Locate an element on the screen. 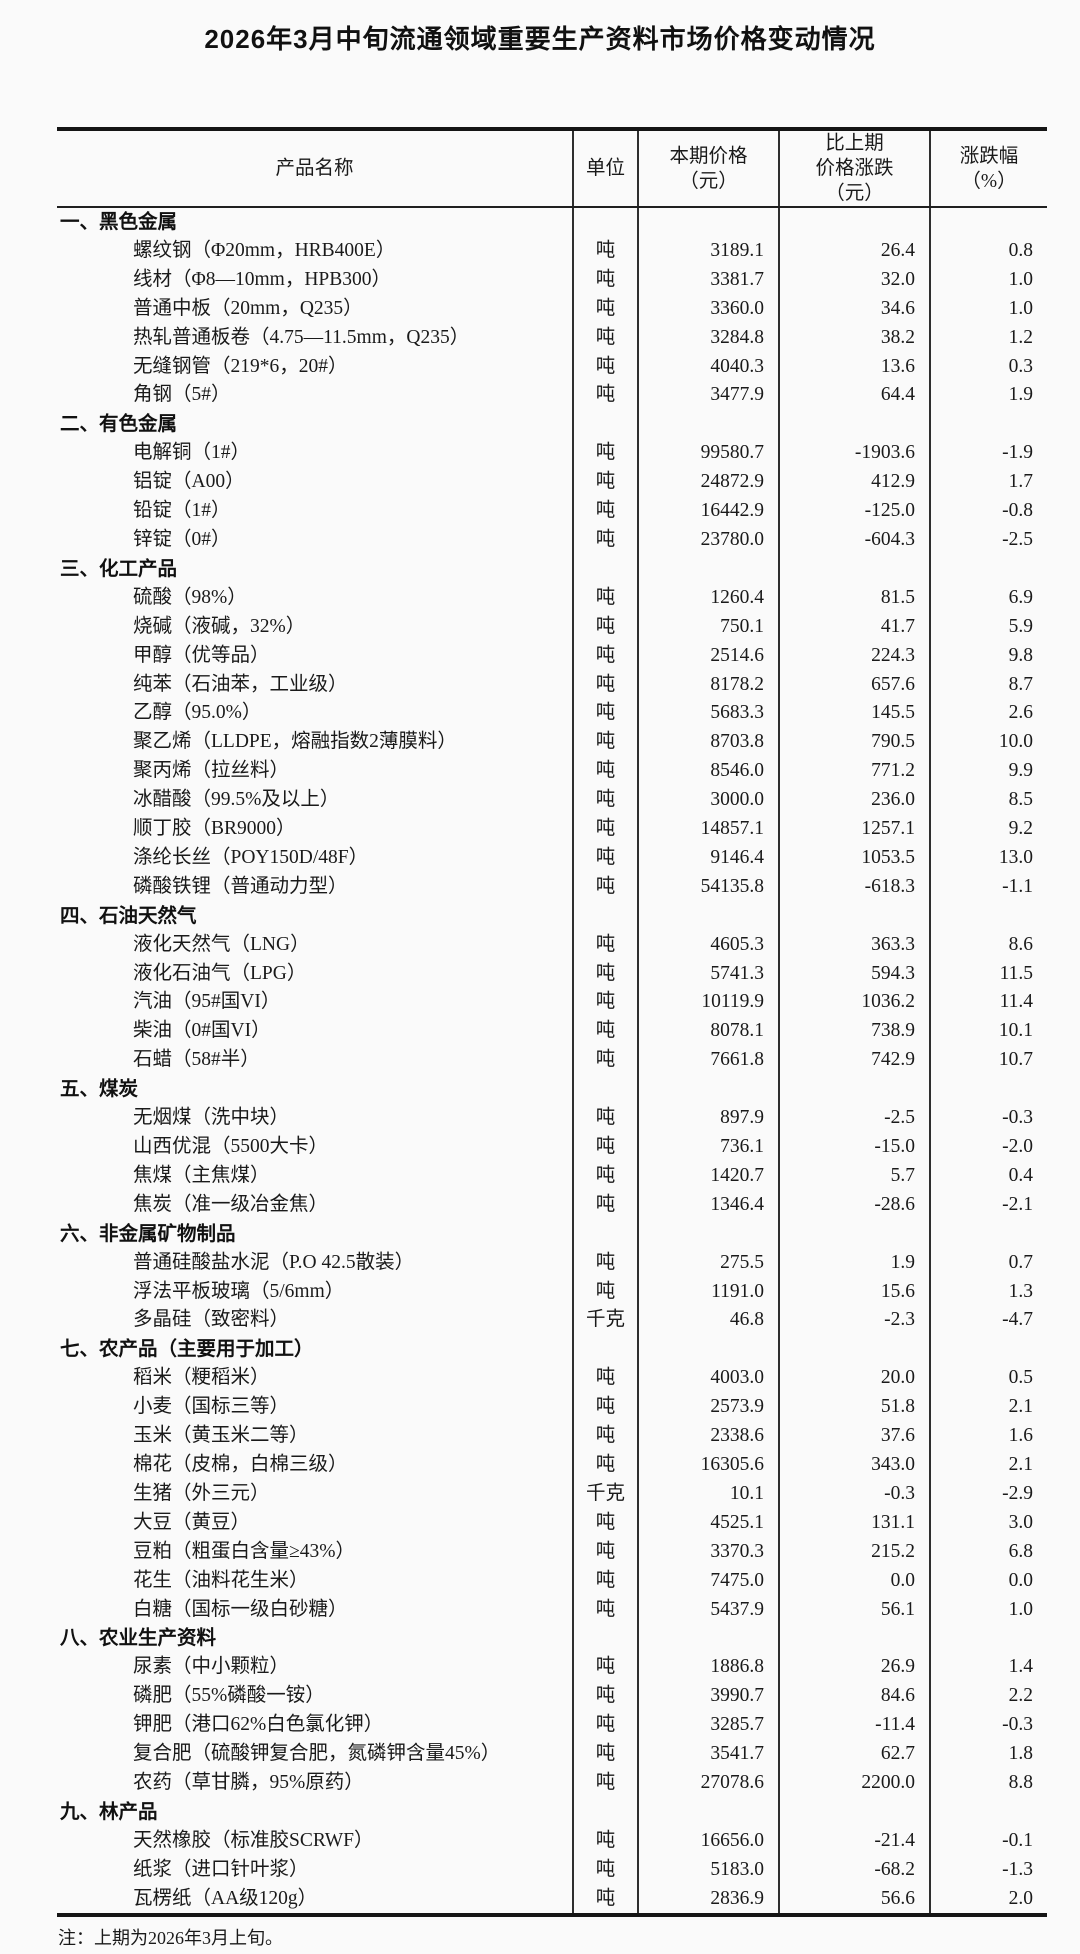 This screenshot has height=1954, width=1080. price-cell: 4040.3 is located at coordinates (708, 367).